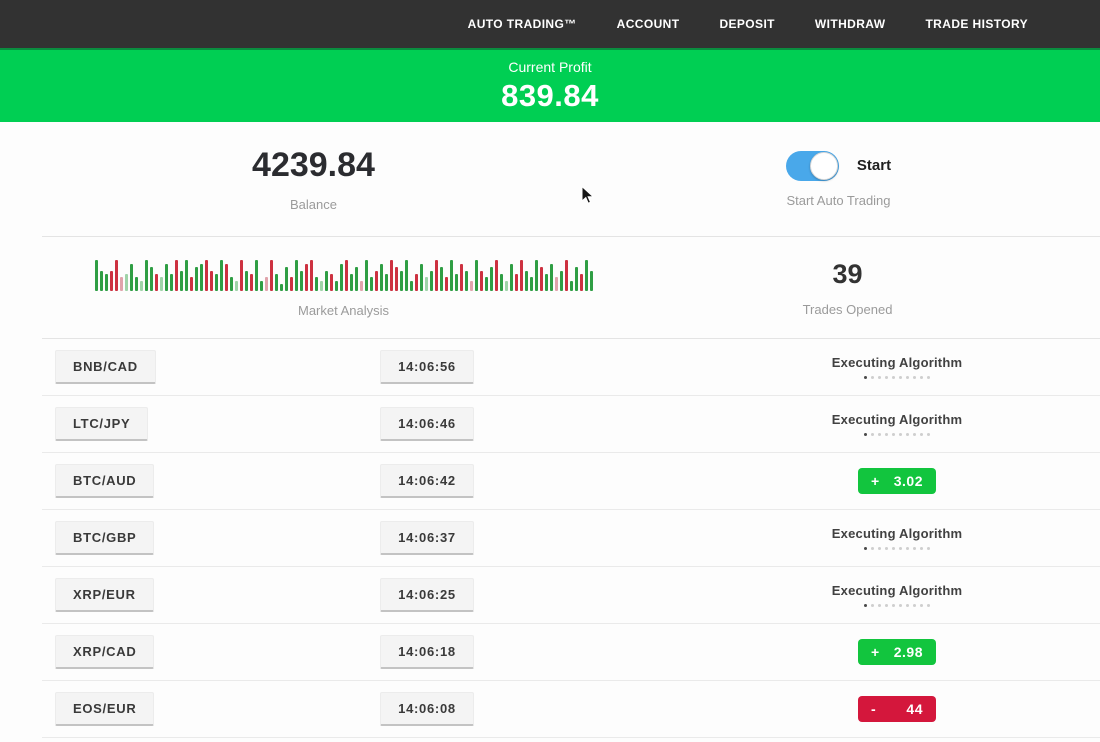  What do you see at coordinates (850, 24) in the screenshot?
I see `nav-item-withdraw: WITHDRAW` at bounding box center [850, 24].